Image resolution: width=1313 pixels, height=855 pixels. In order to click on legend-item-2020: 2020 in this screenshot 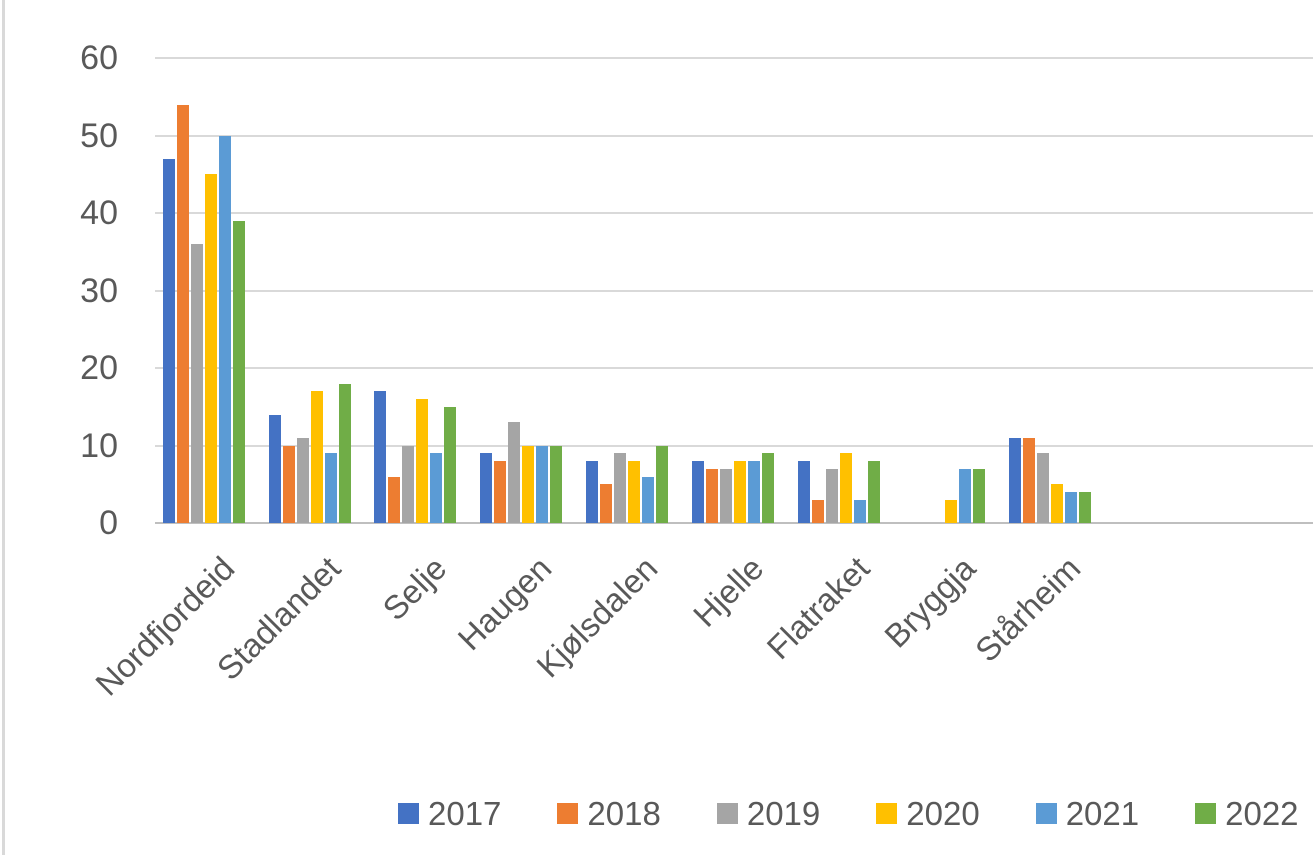, I will do `click(928, 813)`.